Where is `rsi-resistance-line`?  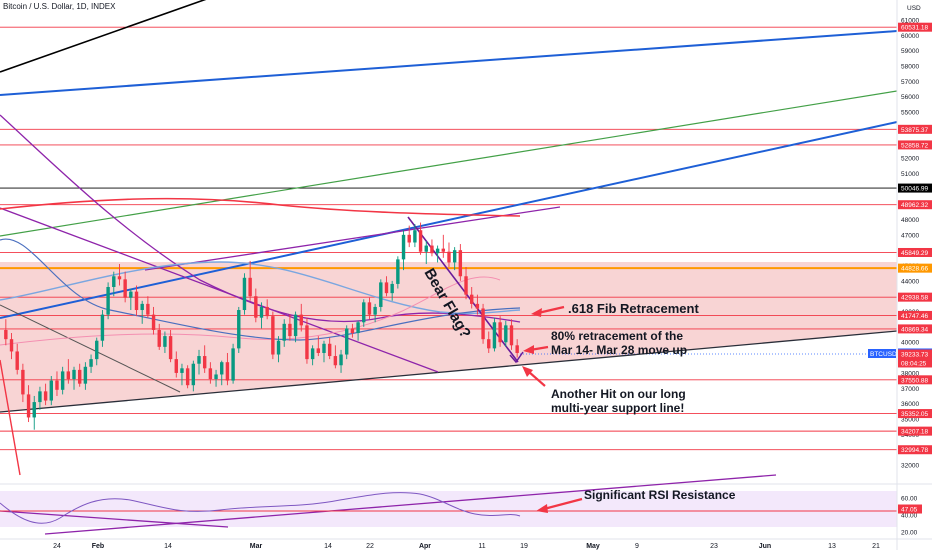
rsi-resistance-line is located at coordinates (410, 504).